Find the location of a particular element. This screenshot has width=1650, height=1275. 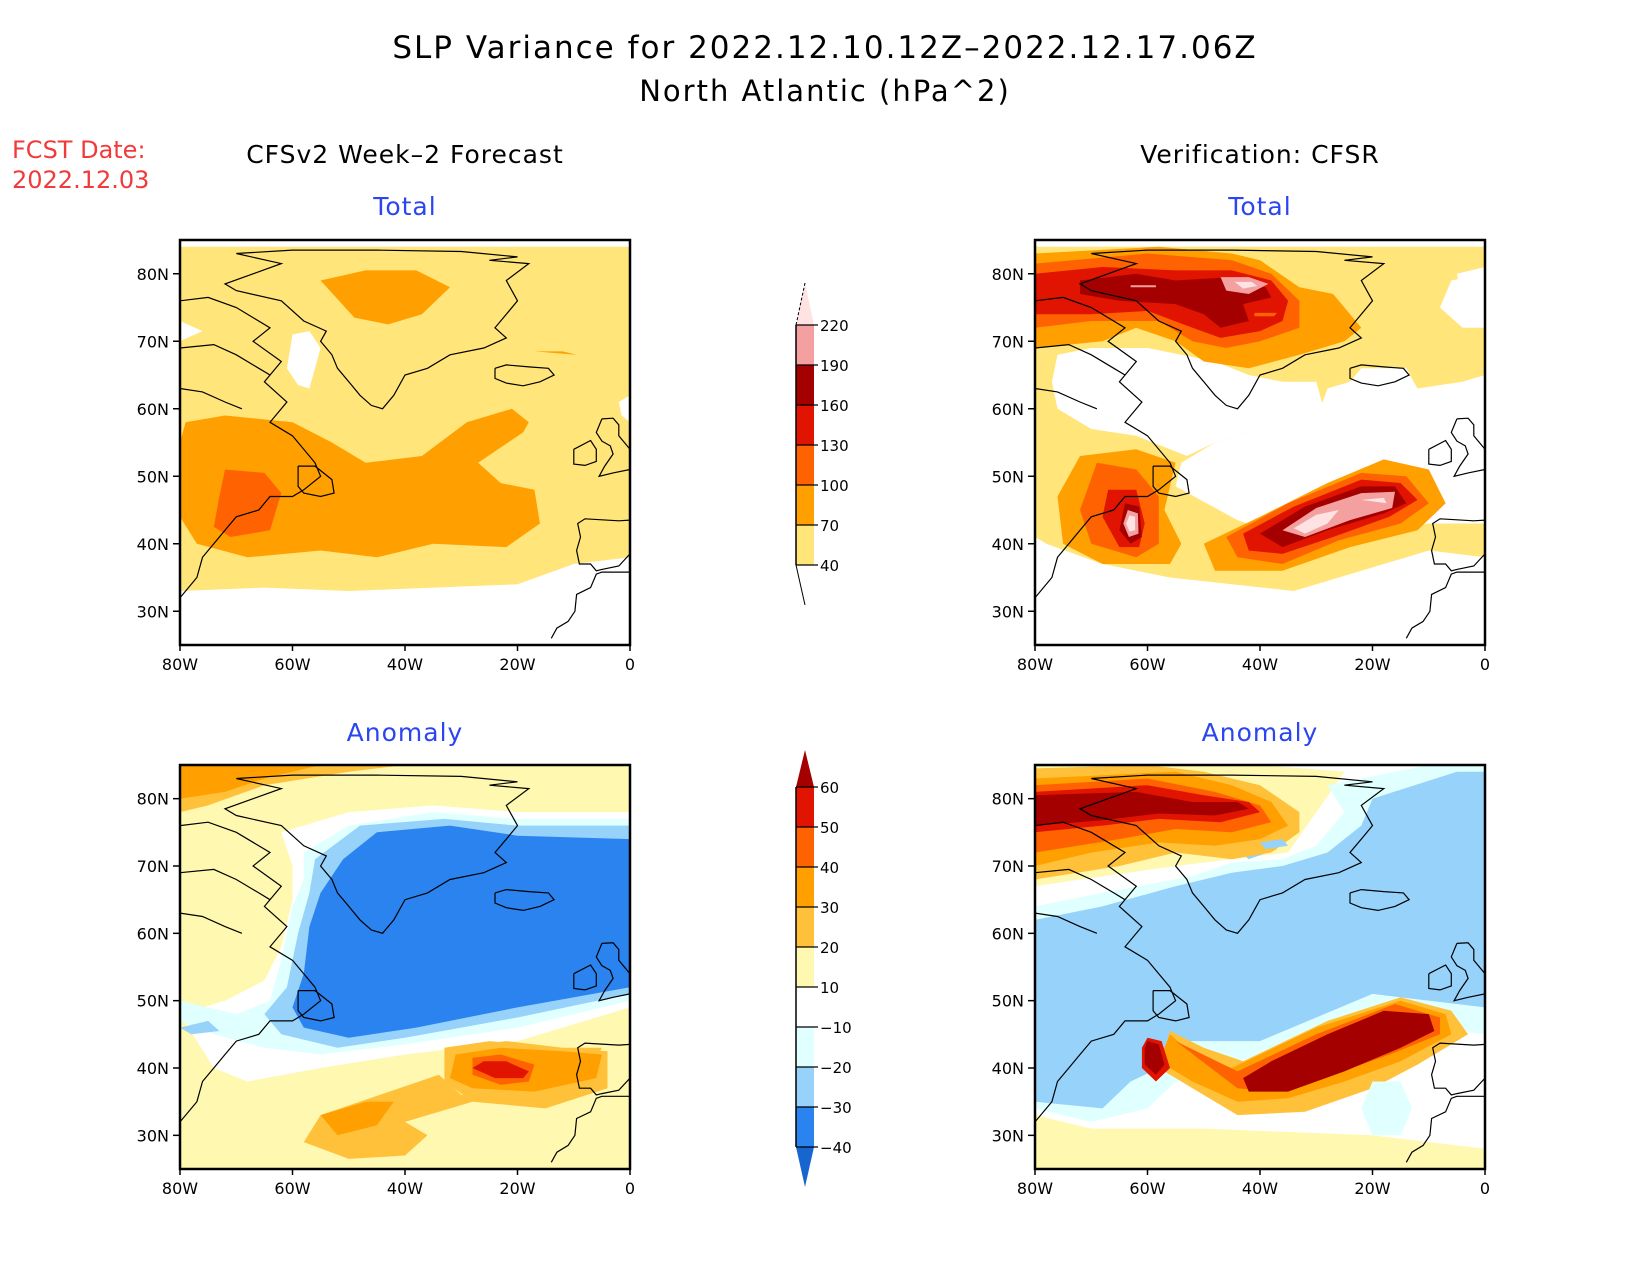

colorbar-under-arrow is located at coordinates (805, 585).